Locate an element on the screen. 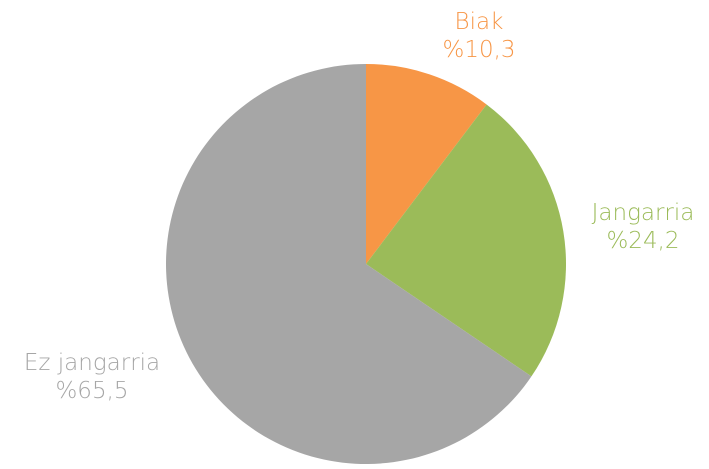  pie-slice-biak is located at coordinates (426, 164).